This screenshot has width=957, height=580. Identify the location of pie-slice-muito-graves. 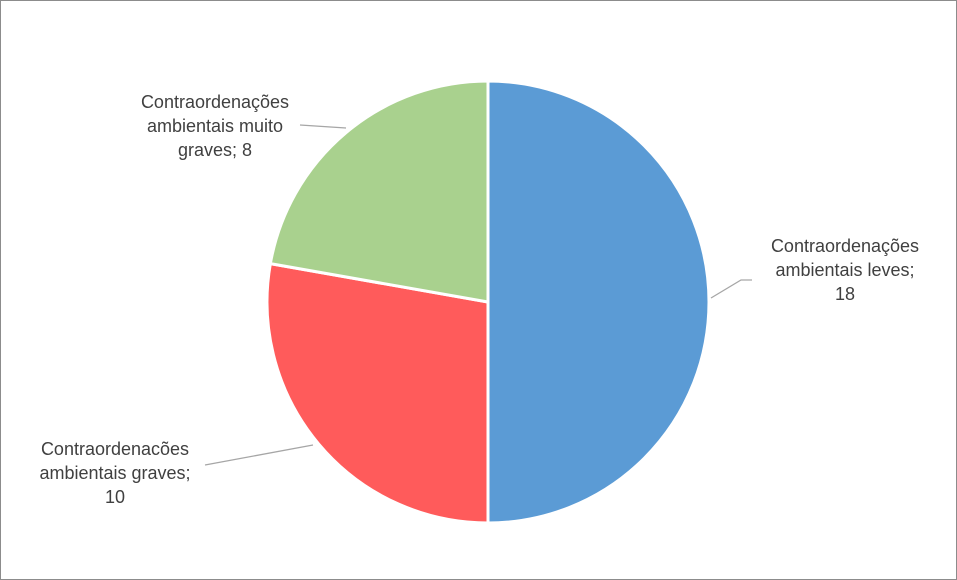
(379, 191).